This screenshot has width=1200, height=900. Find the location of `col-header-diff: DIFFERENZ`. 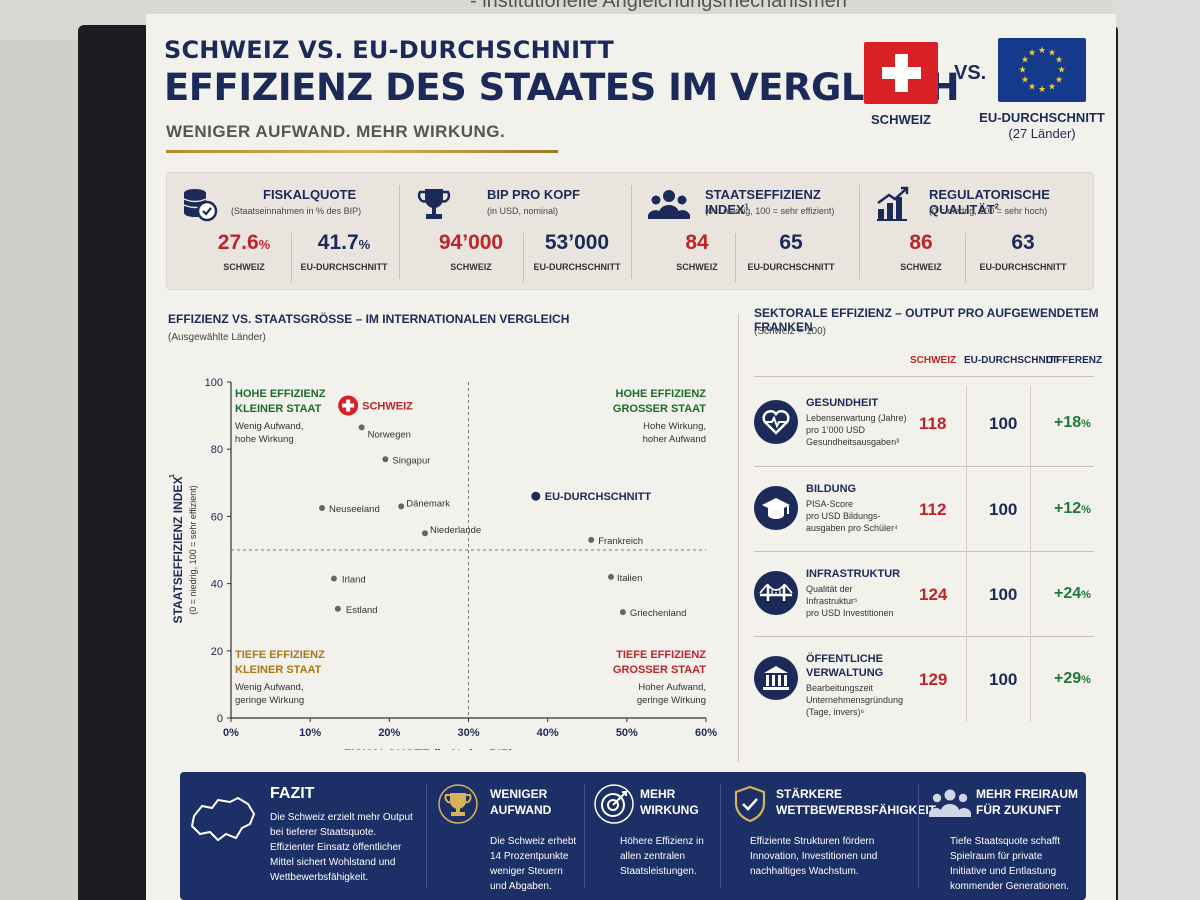

col-header-diff: DIFFERENZ is located at coordinates (1074, 360).